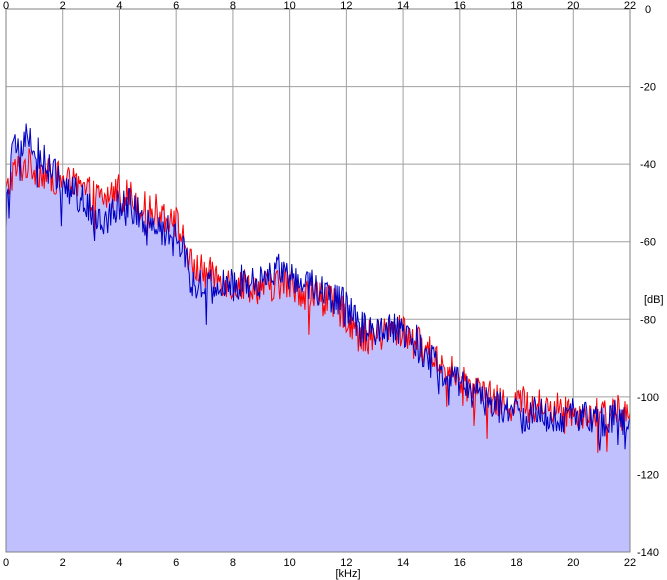  What do you see at coordinates (403, 6) in the screenshot?
I see `x-tick-label-top: 14` at bounding box center [403, 6].